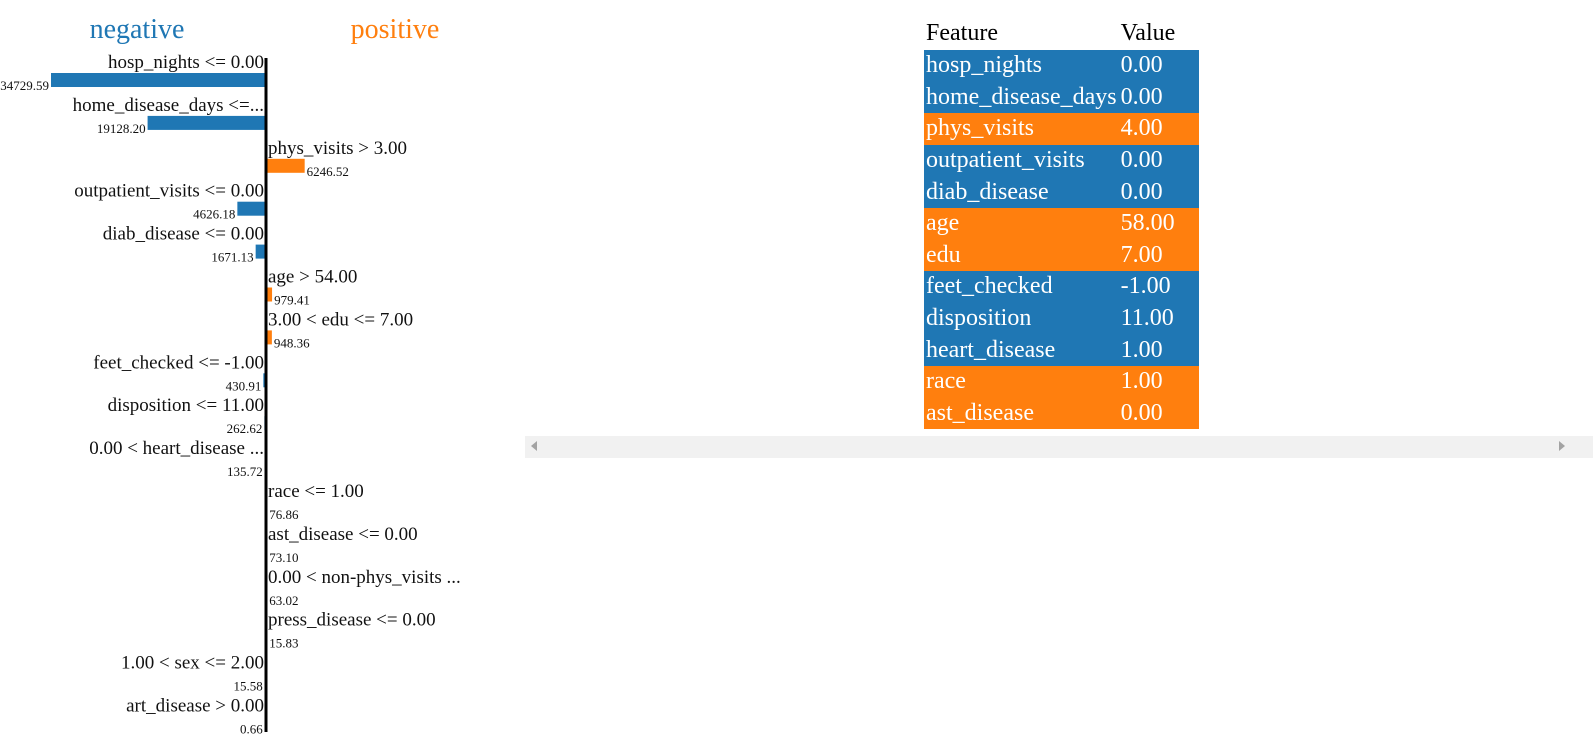 The height and width of the screenshot is (752, 1593). Describe the element at coordinates (989, 286) in the screenshot. I see `feature-cell: feet_checked` at that location.